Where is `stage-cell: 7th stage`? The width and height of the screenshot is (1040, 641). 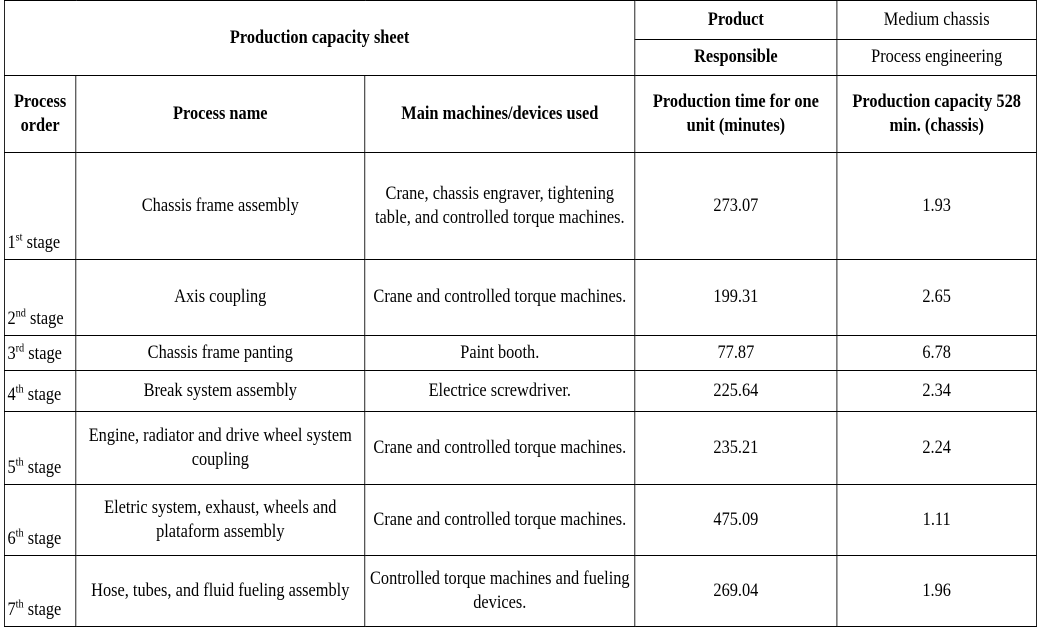
stage-cell: 7th stage is located at coordinates (40, 591).